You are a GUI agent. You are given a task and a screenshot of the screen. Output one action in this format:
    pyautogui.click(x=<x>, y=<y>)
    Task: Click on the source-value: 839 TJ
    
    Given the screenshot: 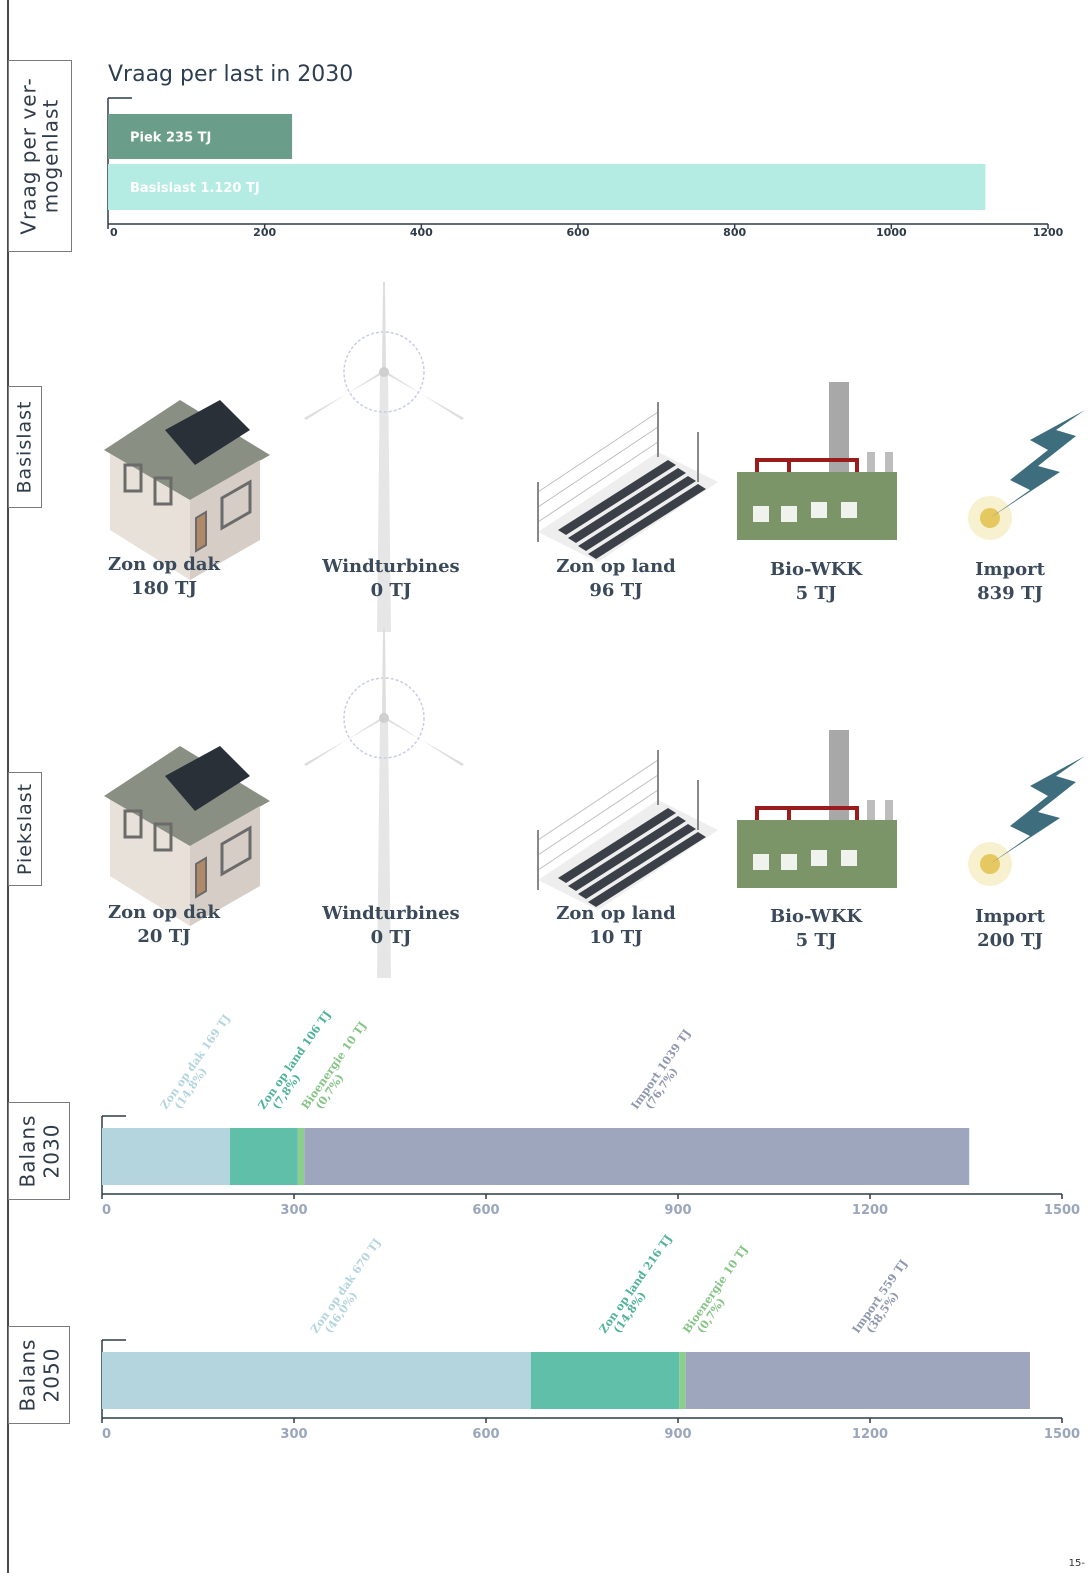 What is the action you would take?
    pyautogui.click(x=1010, y=593)
    